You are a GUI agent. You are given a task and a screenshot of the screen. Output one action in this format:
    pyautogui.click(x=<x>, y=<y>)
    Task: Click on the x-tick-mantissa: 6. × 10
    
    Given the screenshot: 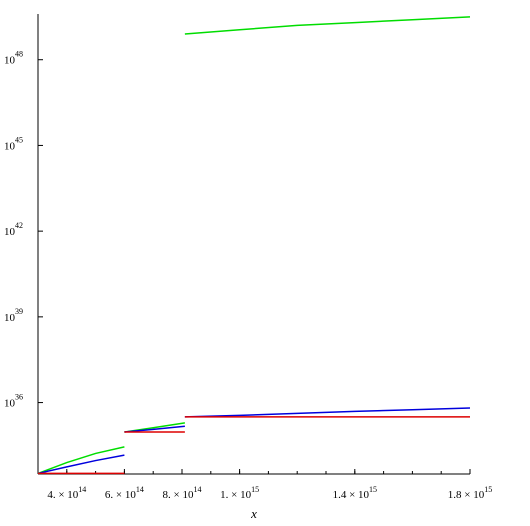 What is the action you would take?
    pyautogui.click(x=120, y=495)
    